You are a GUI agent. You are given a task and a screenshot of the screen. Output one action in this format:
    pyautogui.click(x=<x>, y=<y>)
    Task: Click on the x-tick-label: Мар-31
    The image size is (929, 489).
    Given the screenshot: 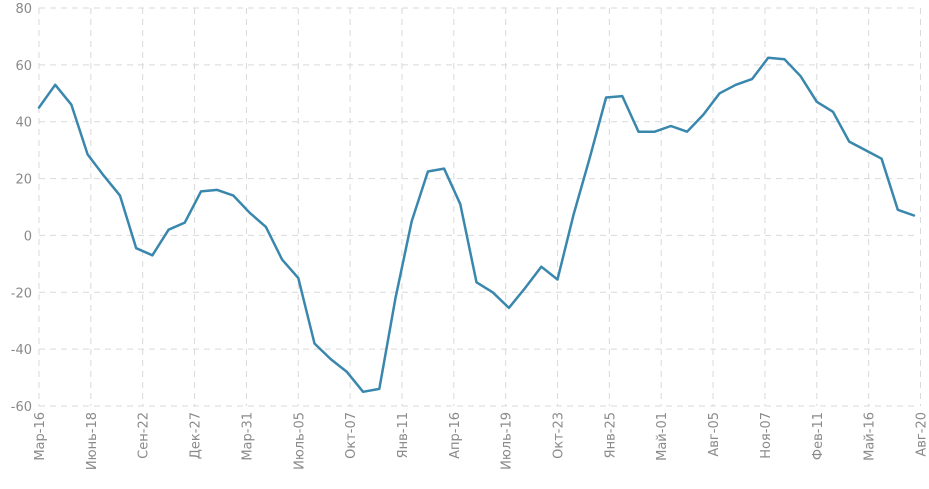 What is the action you would take?
    pyautogui.click(x=247, y=436)
    